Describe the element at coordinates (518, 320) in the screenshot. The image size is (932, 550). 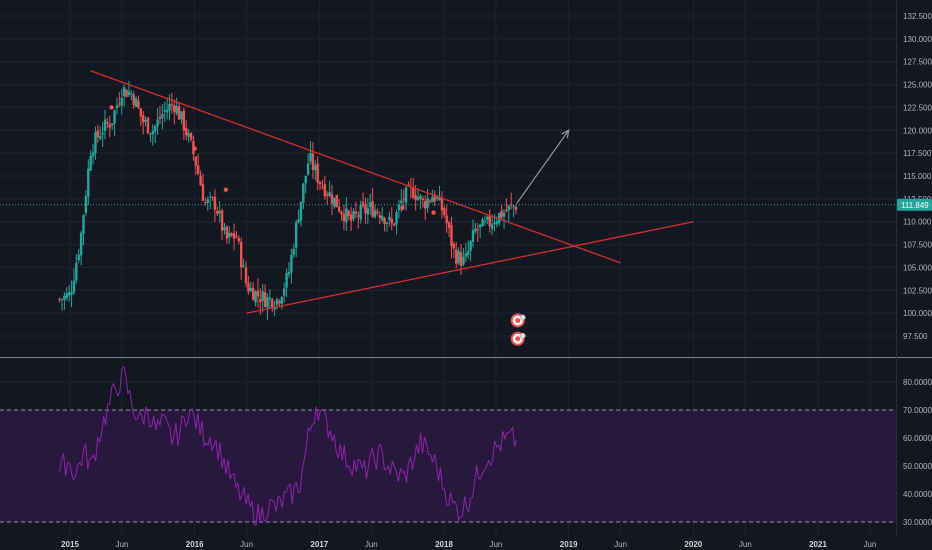
I see `event-marker-icon` at that location.